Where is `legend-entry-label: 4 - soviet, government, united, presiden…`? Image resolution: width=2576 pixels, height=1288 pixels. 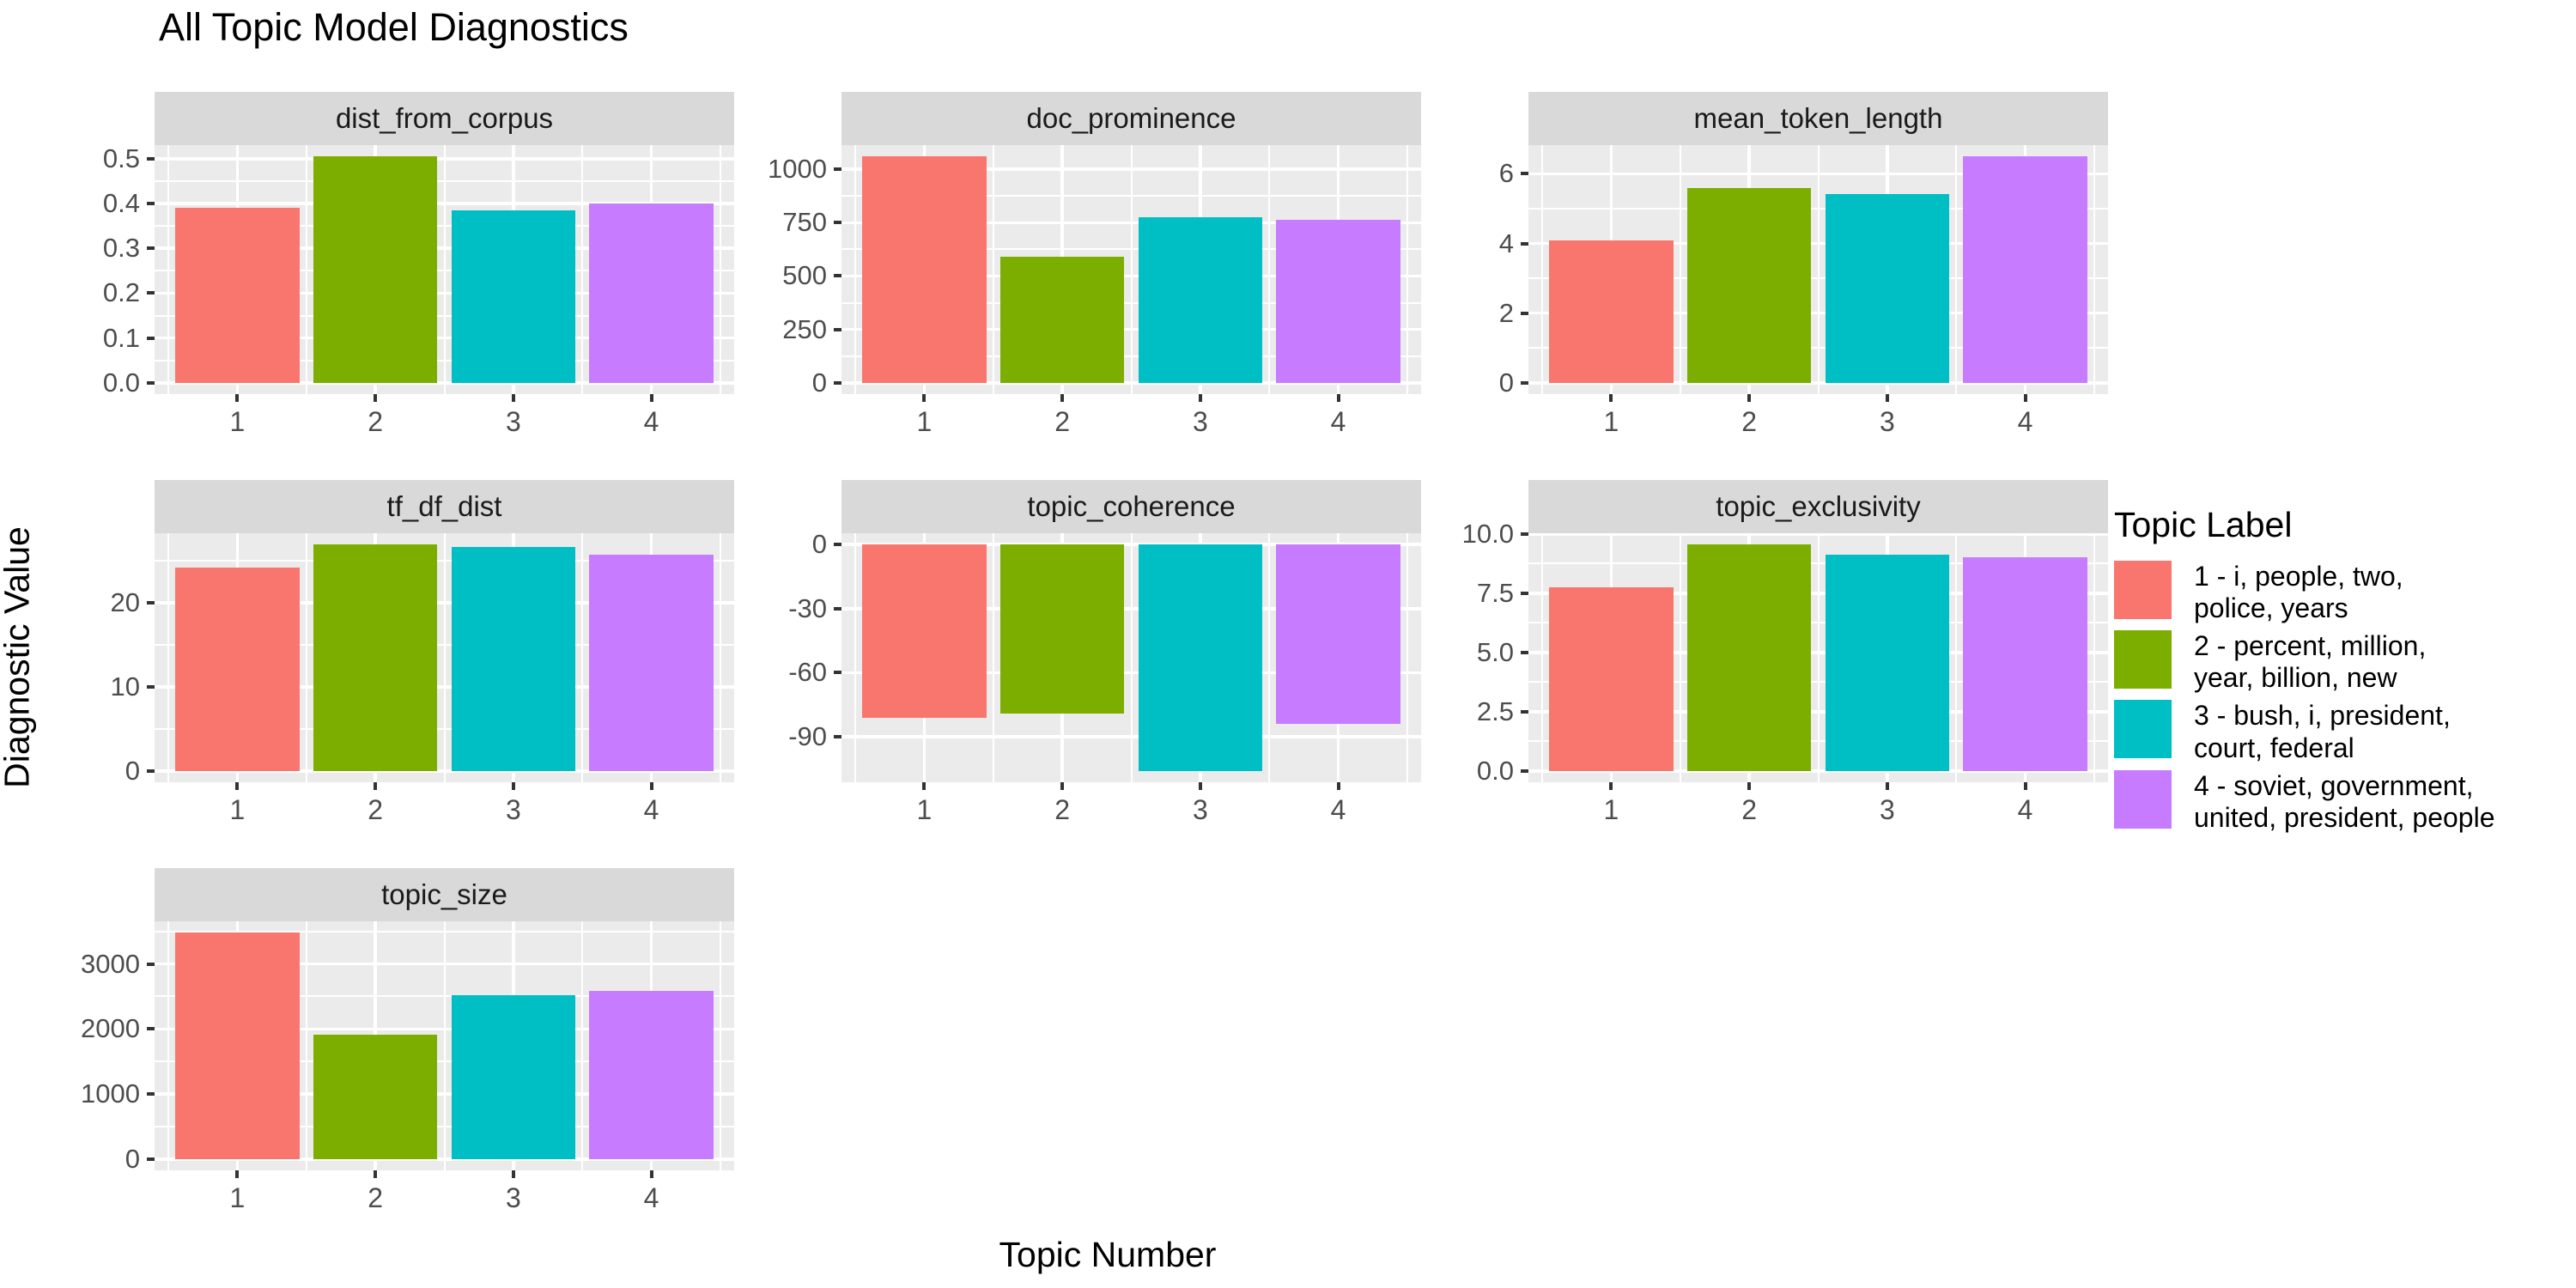
legend-entry-label: 4 - soviet, government, united, presiden… is located at coordinates (2345, 801).